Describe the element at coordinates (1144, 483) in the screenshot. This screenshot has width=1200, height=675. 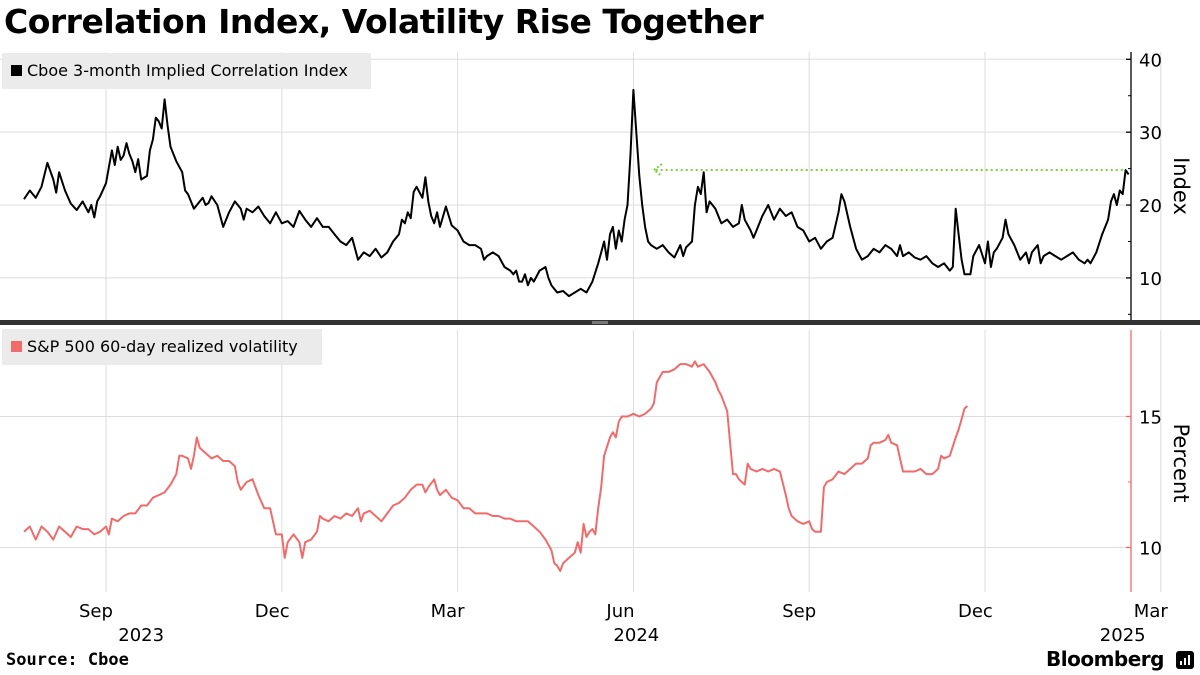
I see `bottom-y-ticks: 10 15` at that location.